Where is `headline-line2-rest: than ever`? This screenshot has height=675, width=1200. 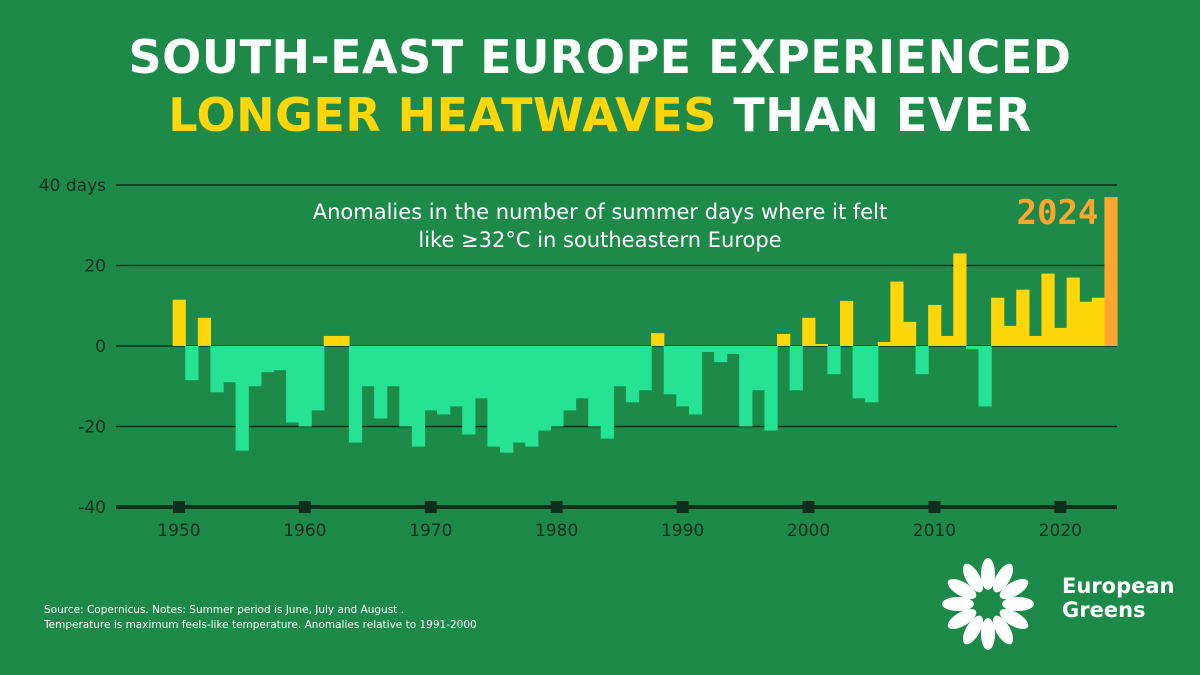
headline-line2-rest: than ever is located at coordinates (874, 115).